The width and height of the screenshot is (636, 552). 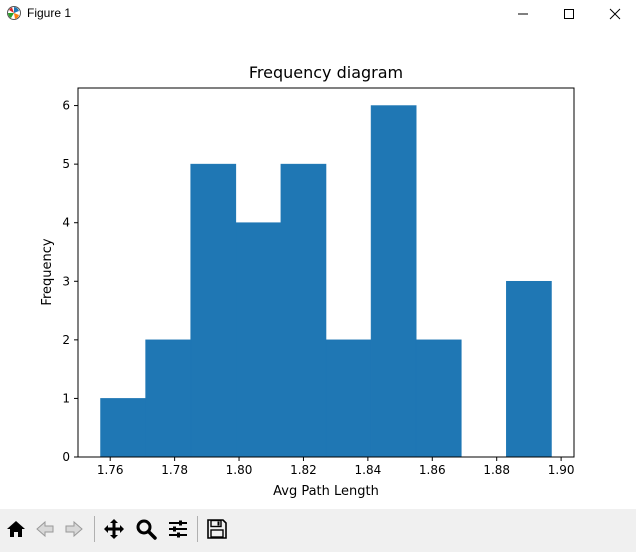 I want to click on back-button, so click(x=45, y=529).